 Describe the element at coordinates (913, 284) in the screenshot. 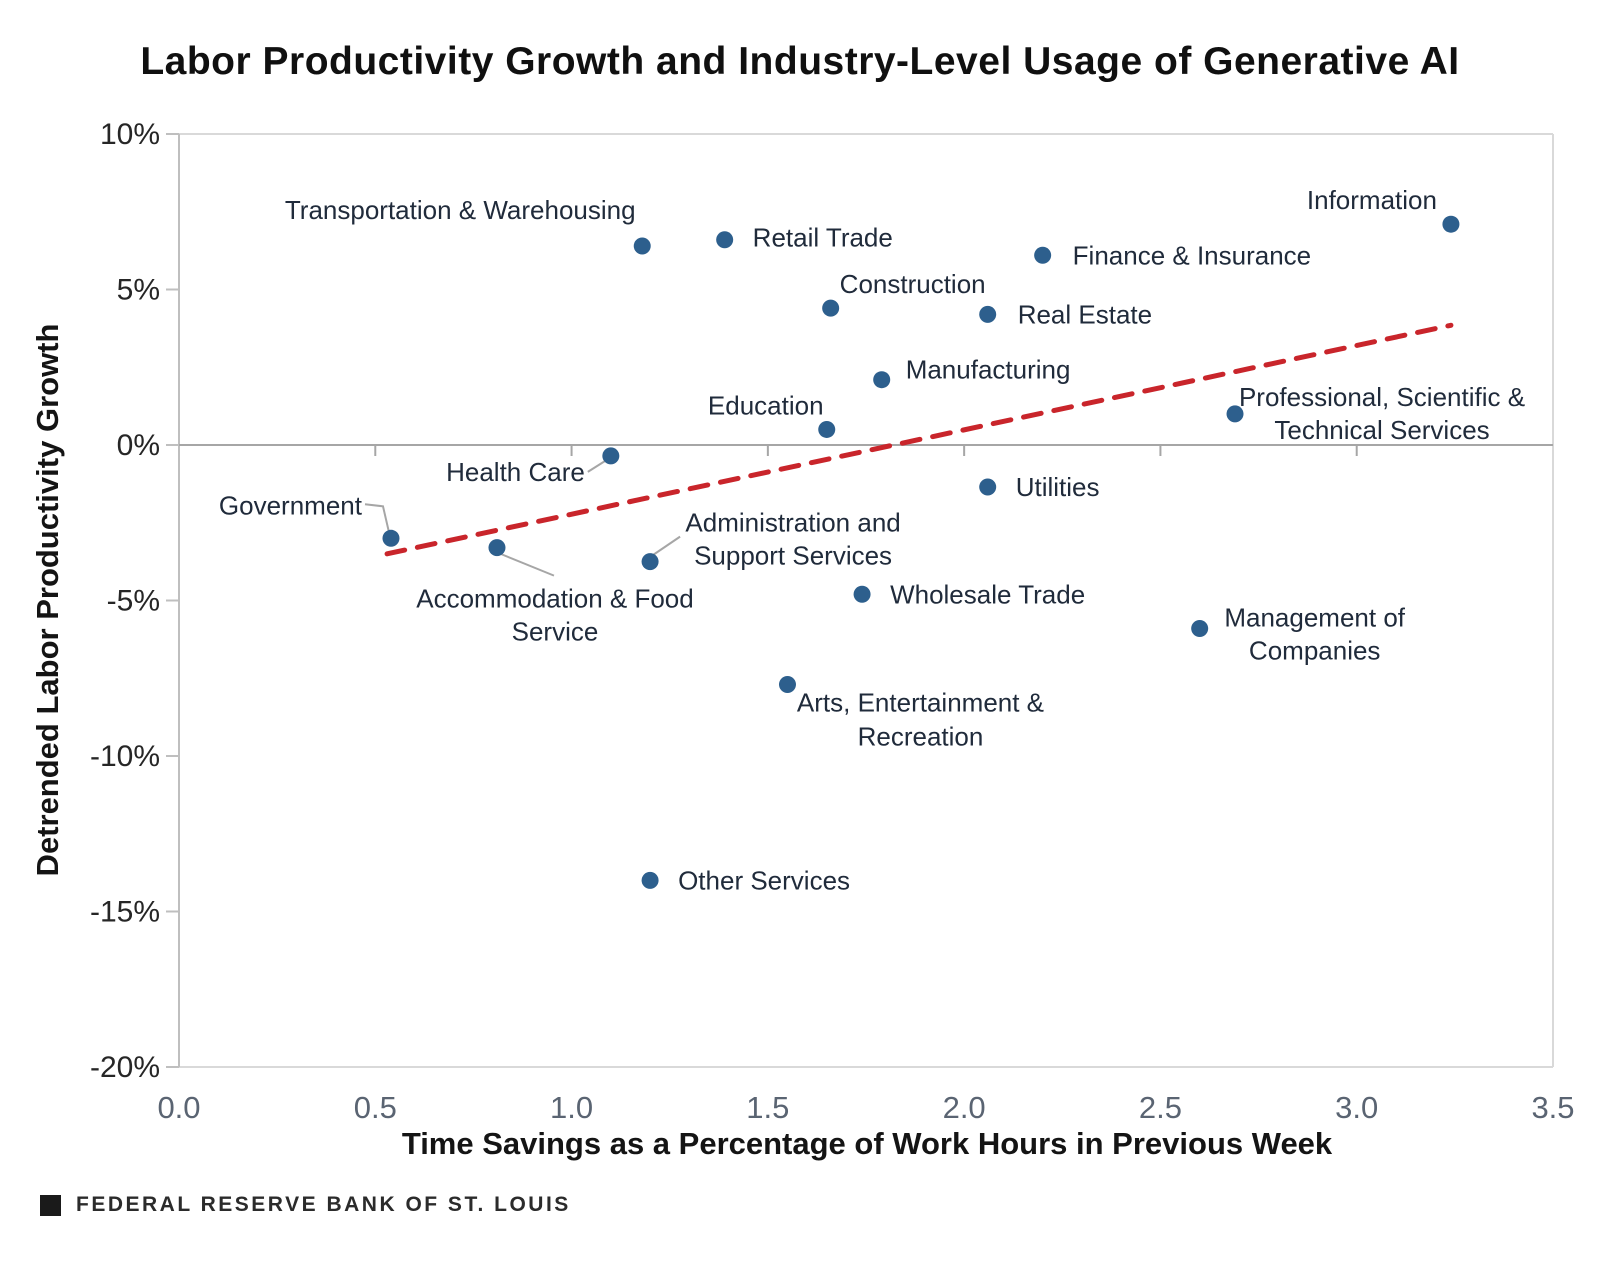

I see `point-label-construction: Construction` at that location.